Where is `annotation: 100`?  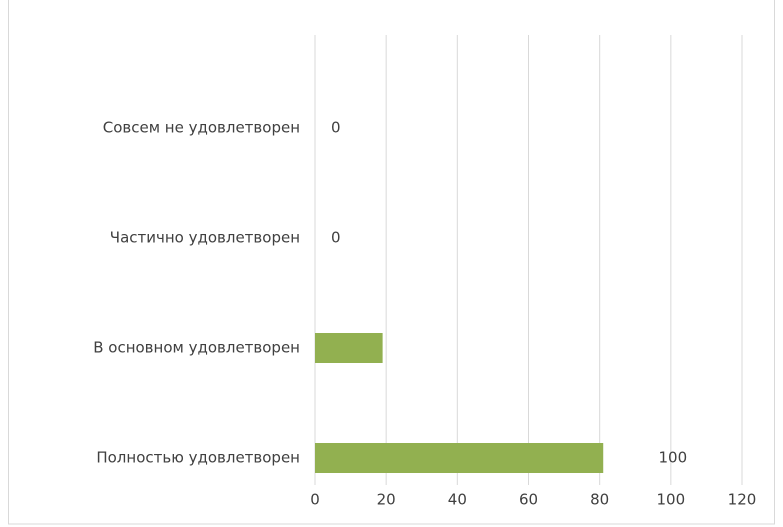
annotation: 100 is located at coordinates (673, 458).